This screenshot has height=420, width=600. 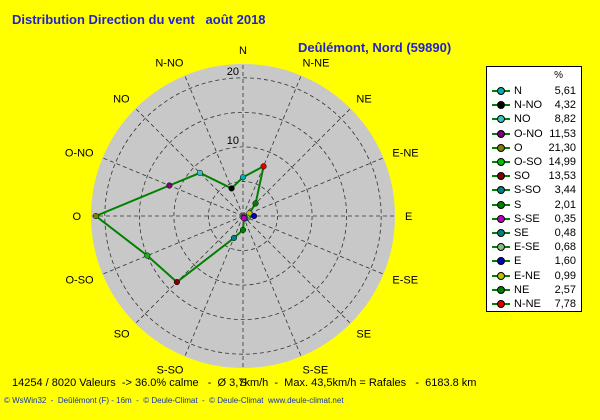 I want to click on data-point-e, so click(x=254, y=216).